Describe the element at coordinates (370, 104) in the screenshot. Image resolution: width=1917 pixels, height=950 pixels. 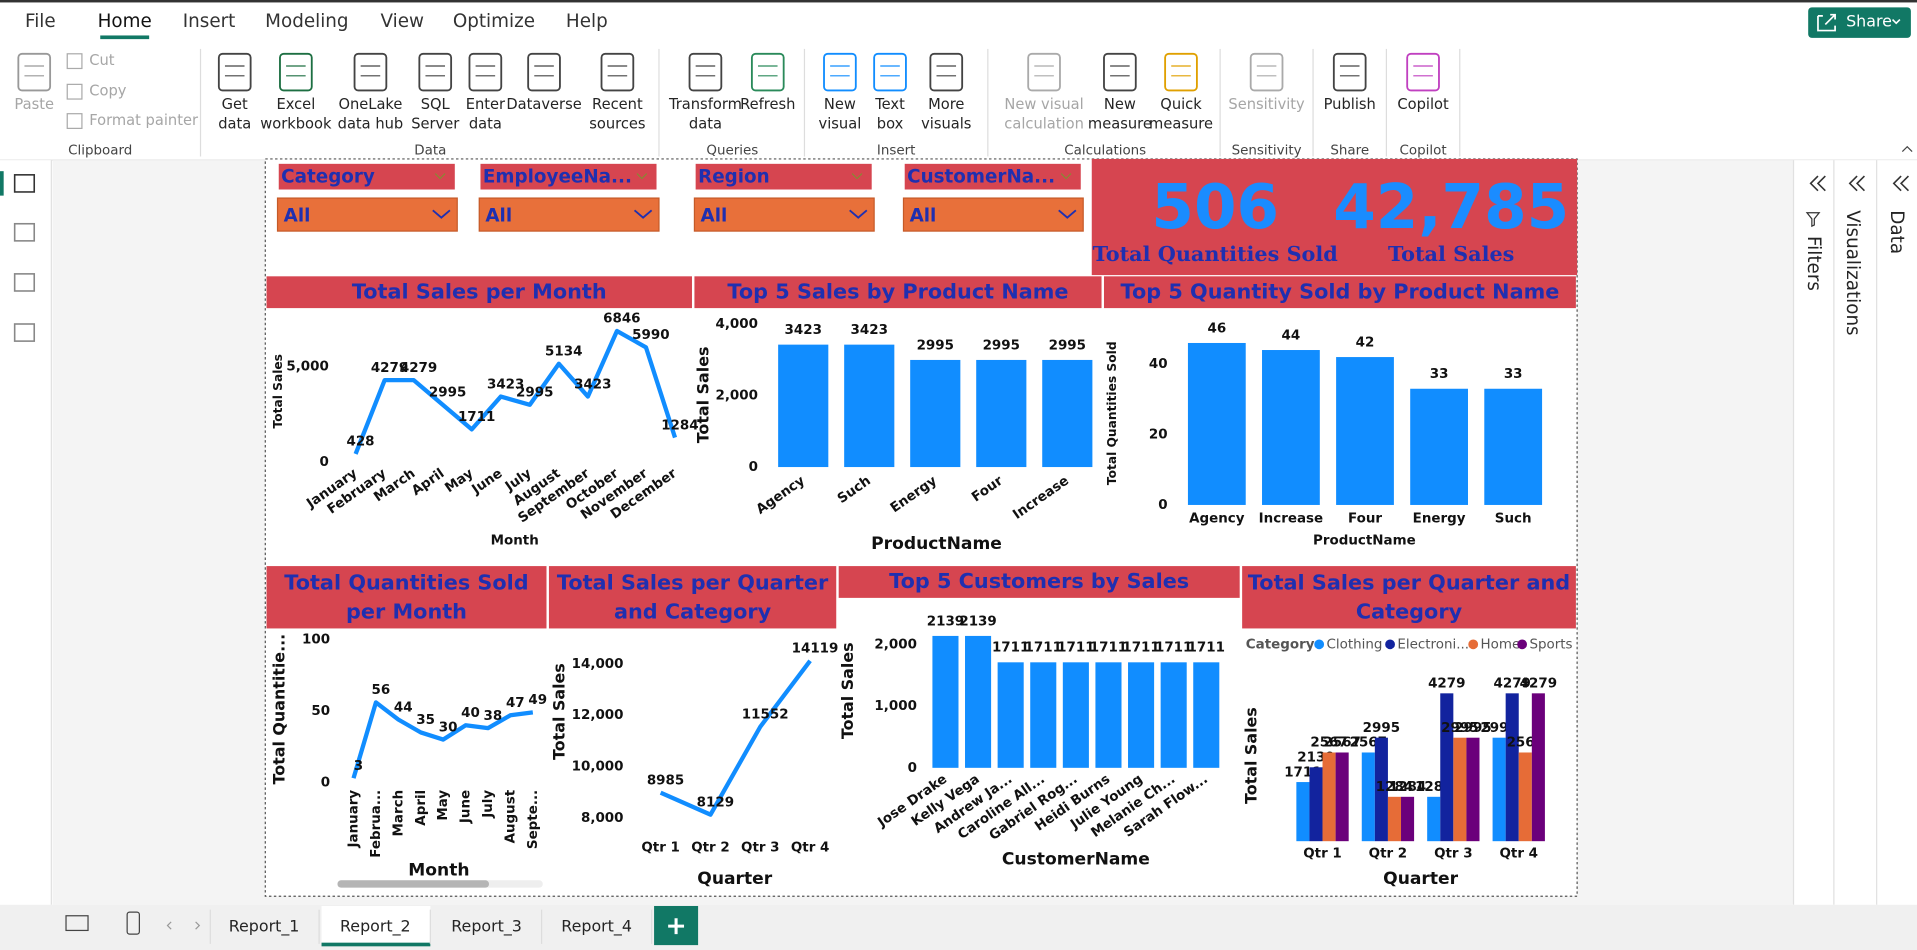
I see `ribbon-button-label: OneLake` at that location.